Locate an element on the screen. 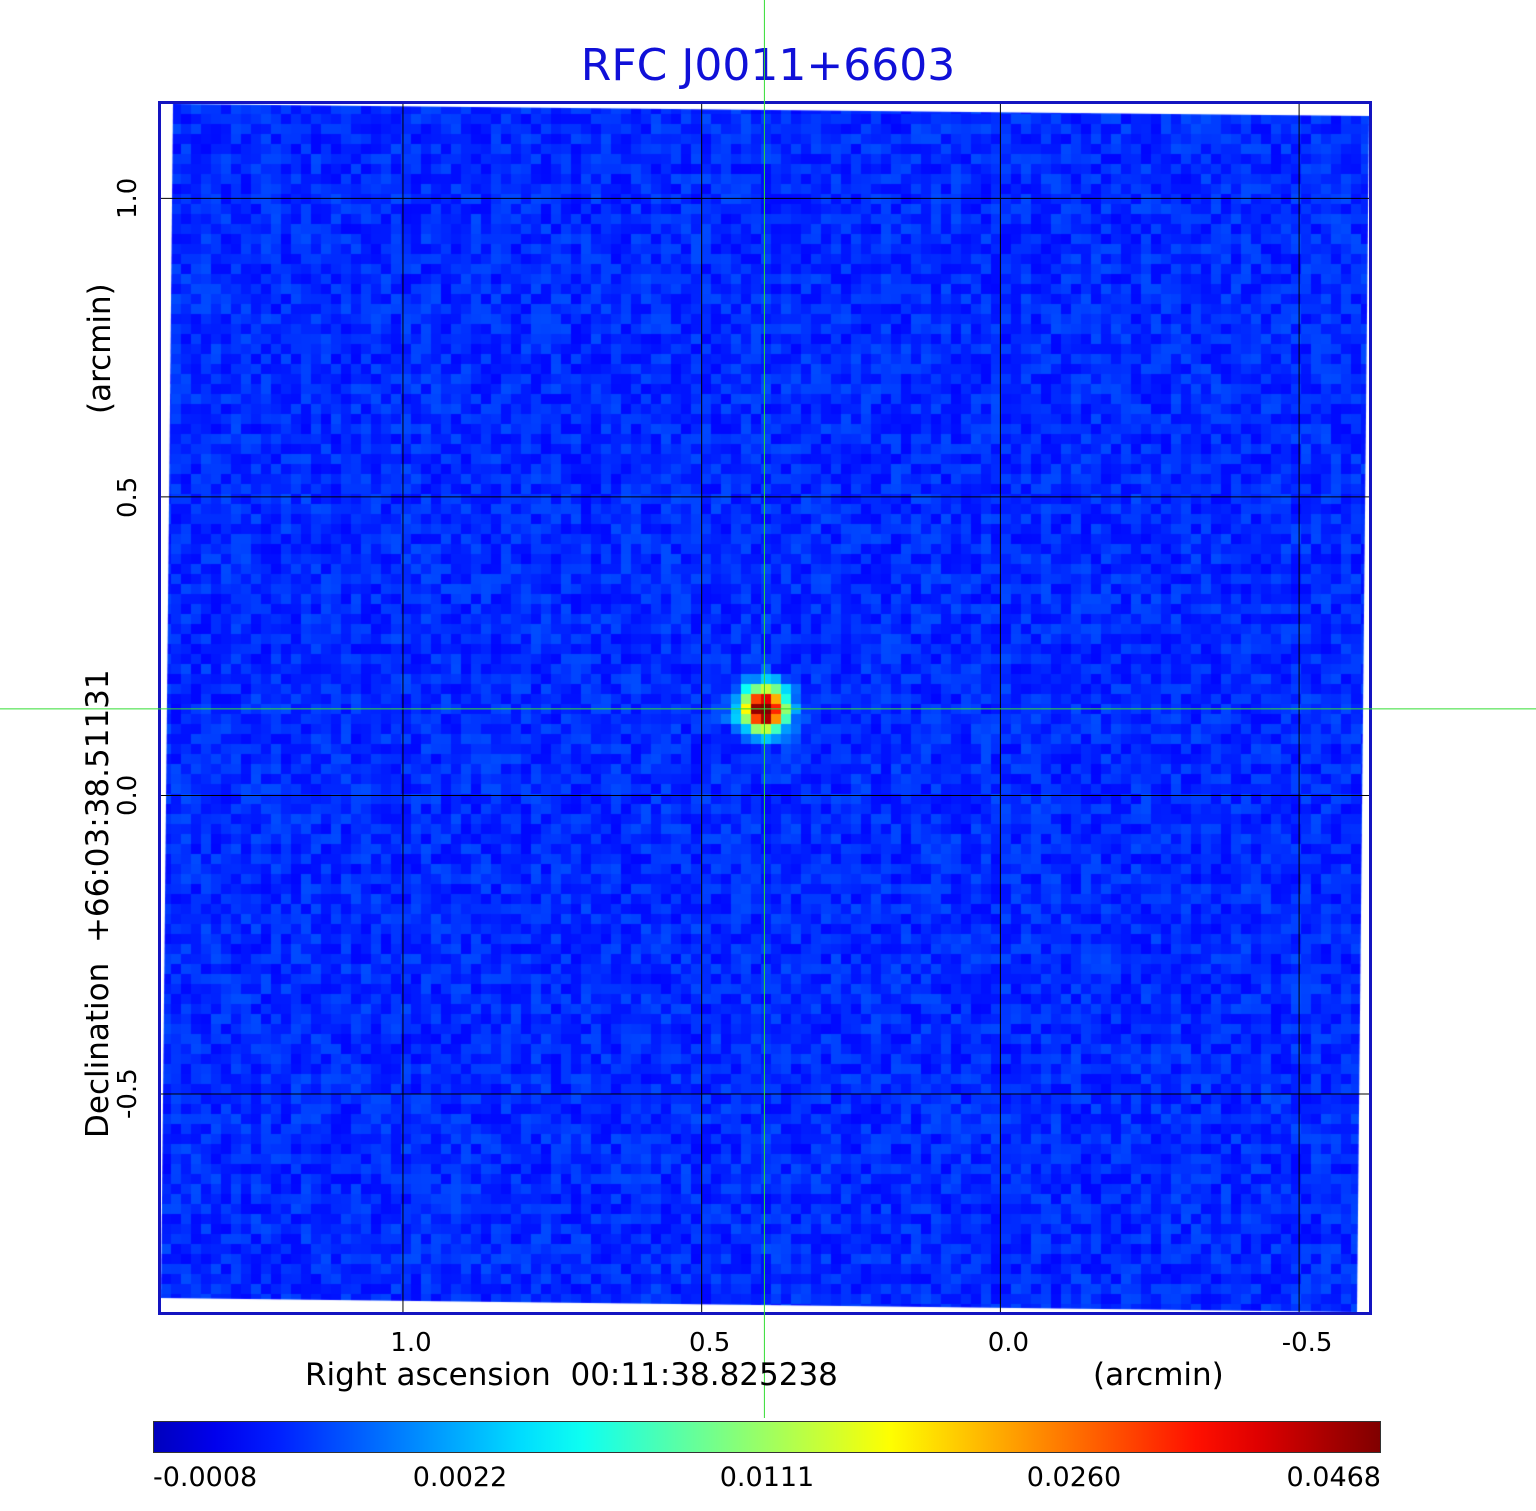  colorbar is located at coordinates (767, 1437).